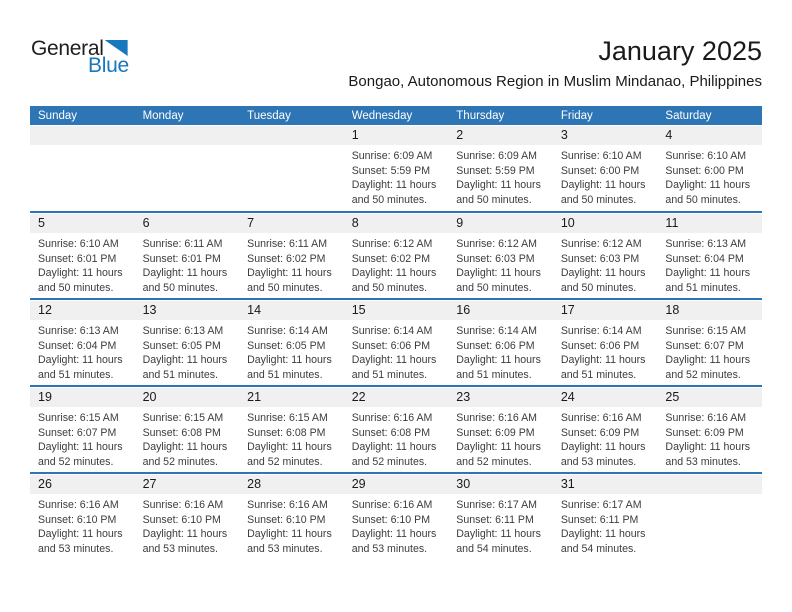 This screenshot has width=792, height=612. Describe the element at coordinates (254, 397) in the screenshot. I see `day-number: 21` at that location.